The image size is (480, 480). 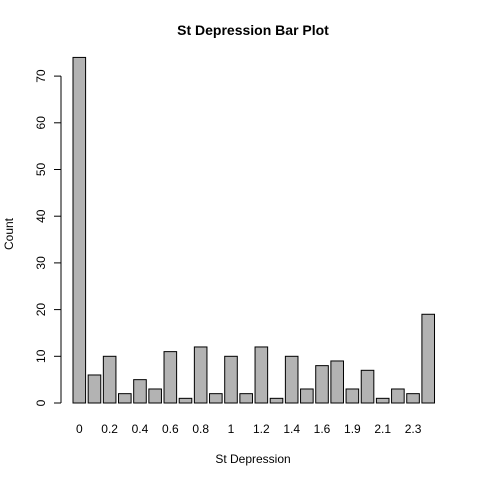 I want to click on y-tick-label: 0, so click(x=41, y=402).